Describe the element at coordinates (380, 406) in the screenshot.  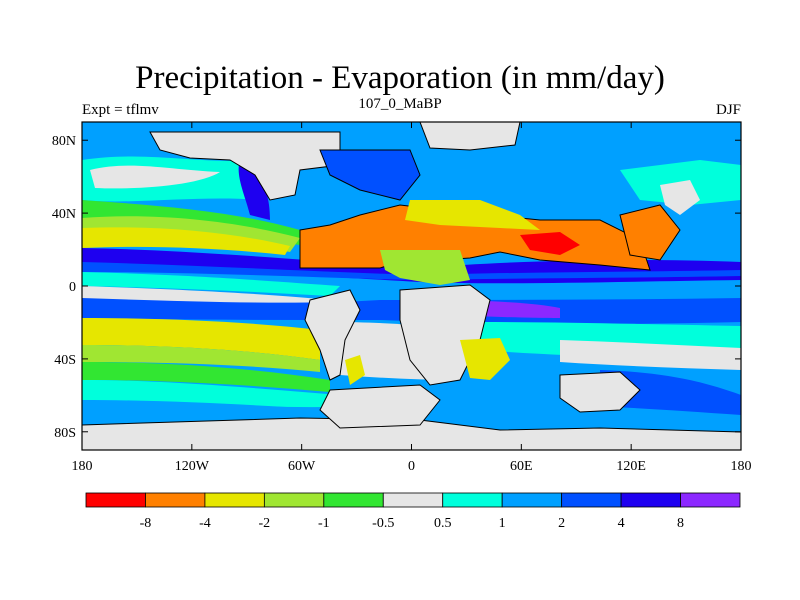
I see `landmass-antarctic-peninsula` at that location.